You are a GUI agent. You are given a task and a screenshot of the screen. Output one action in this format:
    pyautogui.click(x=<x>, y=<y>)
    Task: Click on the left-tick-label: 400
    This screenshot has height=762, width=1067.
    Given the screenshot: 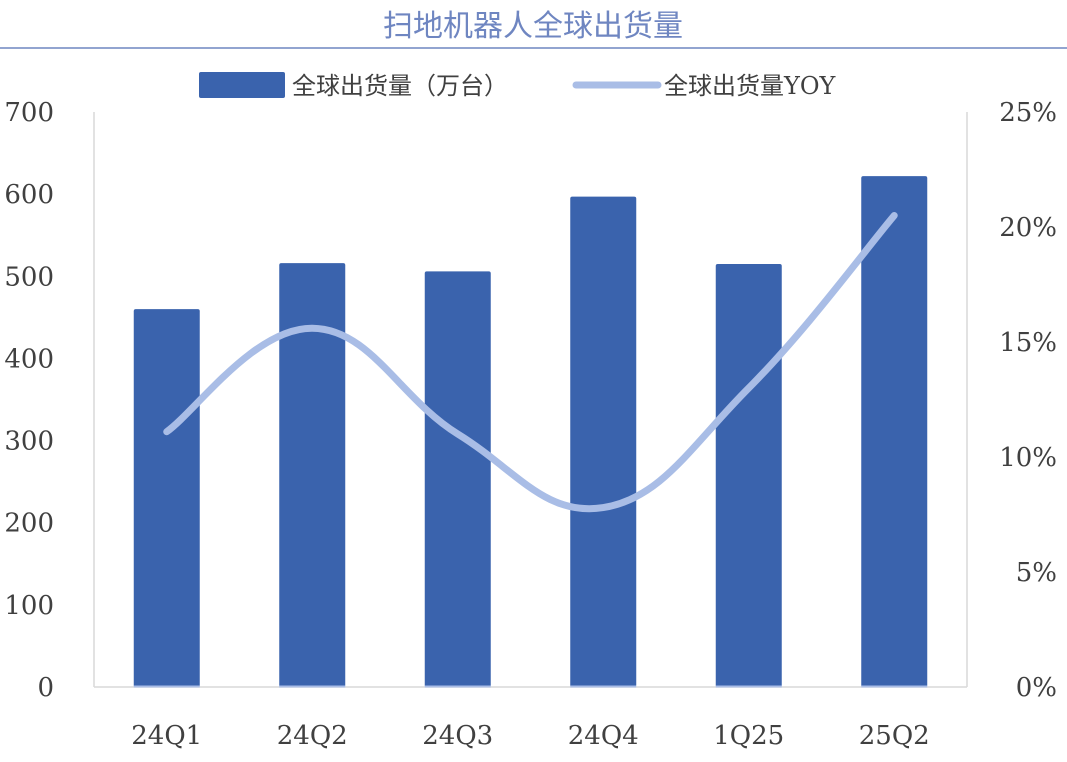 What is the action you would take?
    pyautogui.click(x=29, y=359)
    